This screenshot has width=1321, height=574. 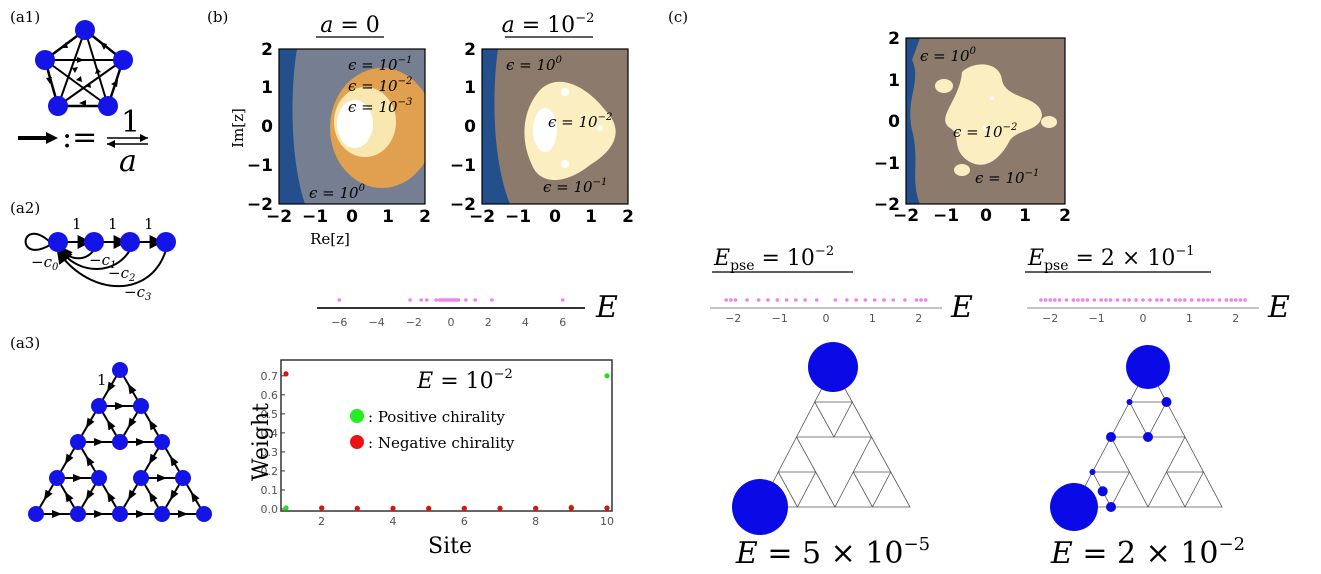 What do you see at coordinates (25, 17) in the screenshot?
I see `panel-label-a1: (a1)` at bounding box center [25, 17].